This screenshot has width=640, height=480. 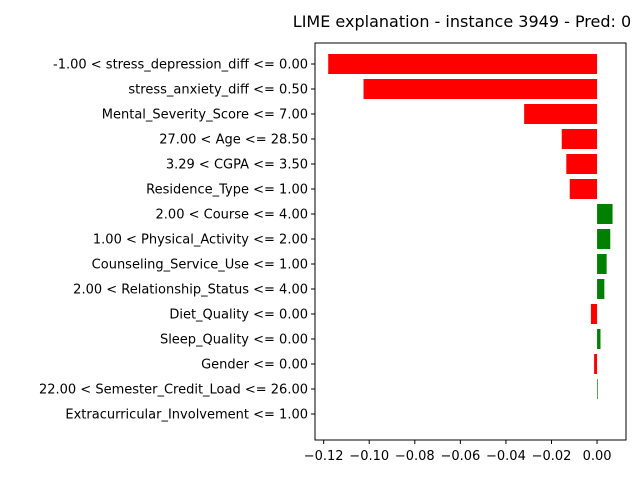 I want to click on category-label: Counseling_Service_Use <= 1.00, so click(x=200, y=265).